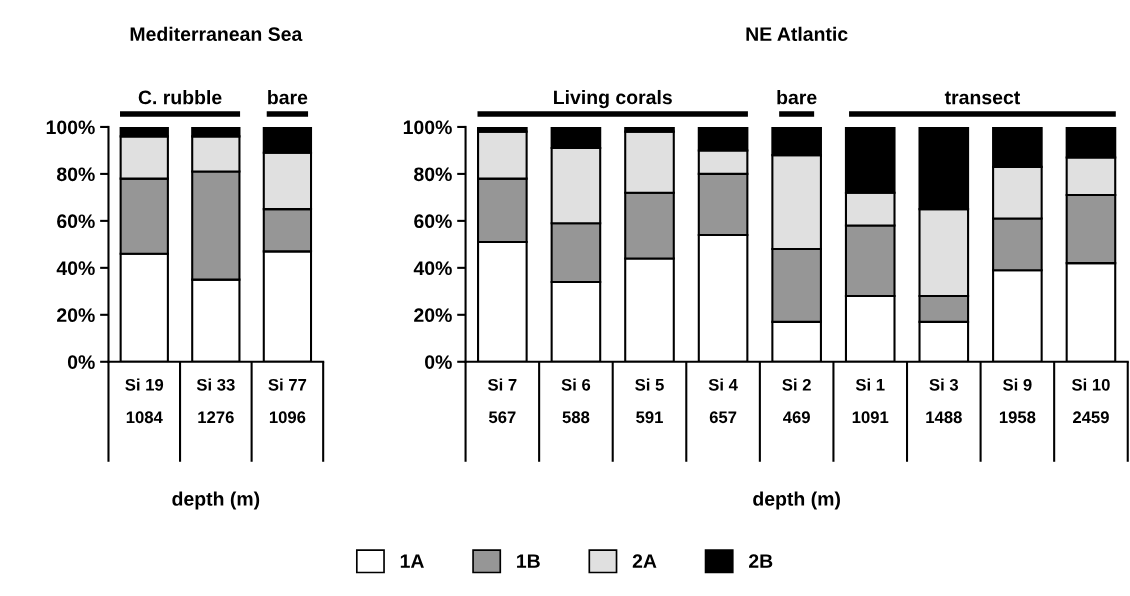  I want to click on legend-label: 2A, so click(644, 561).